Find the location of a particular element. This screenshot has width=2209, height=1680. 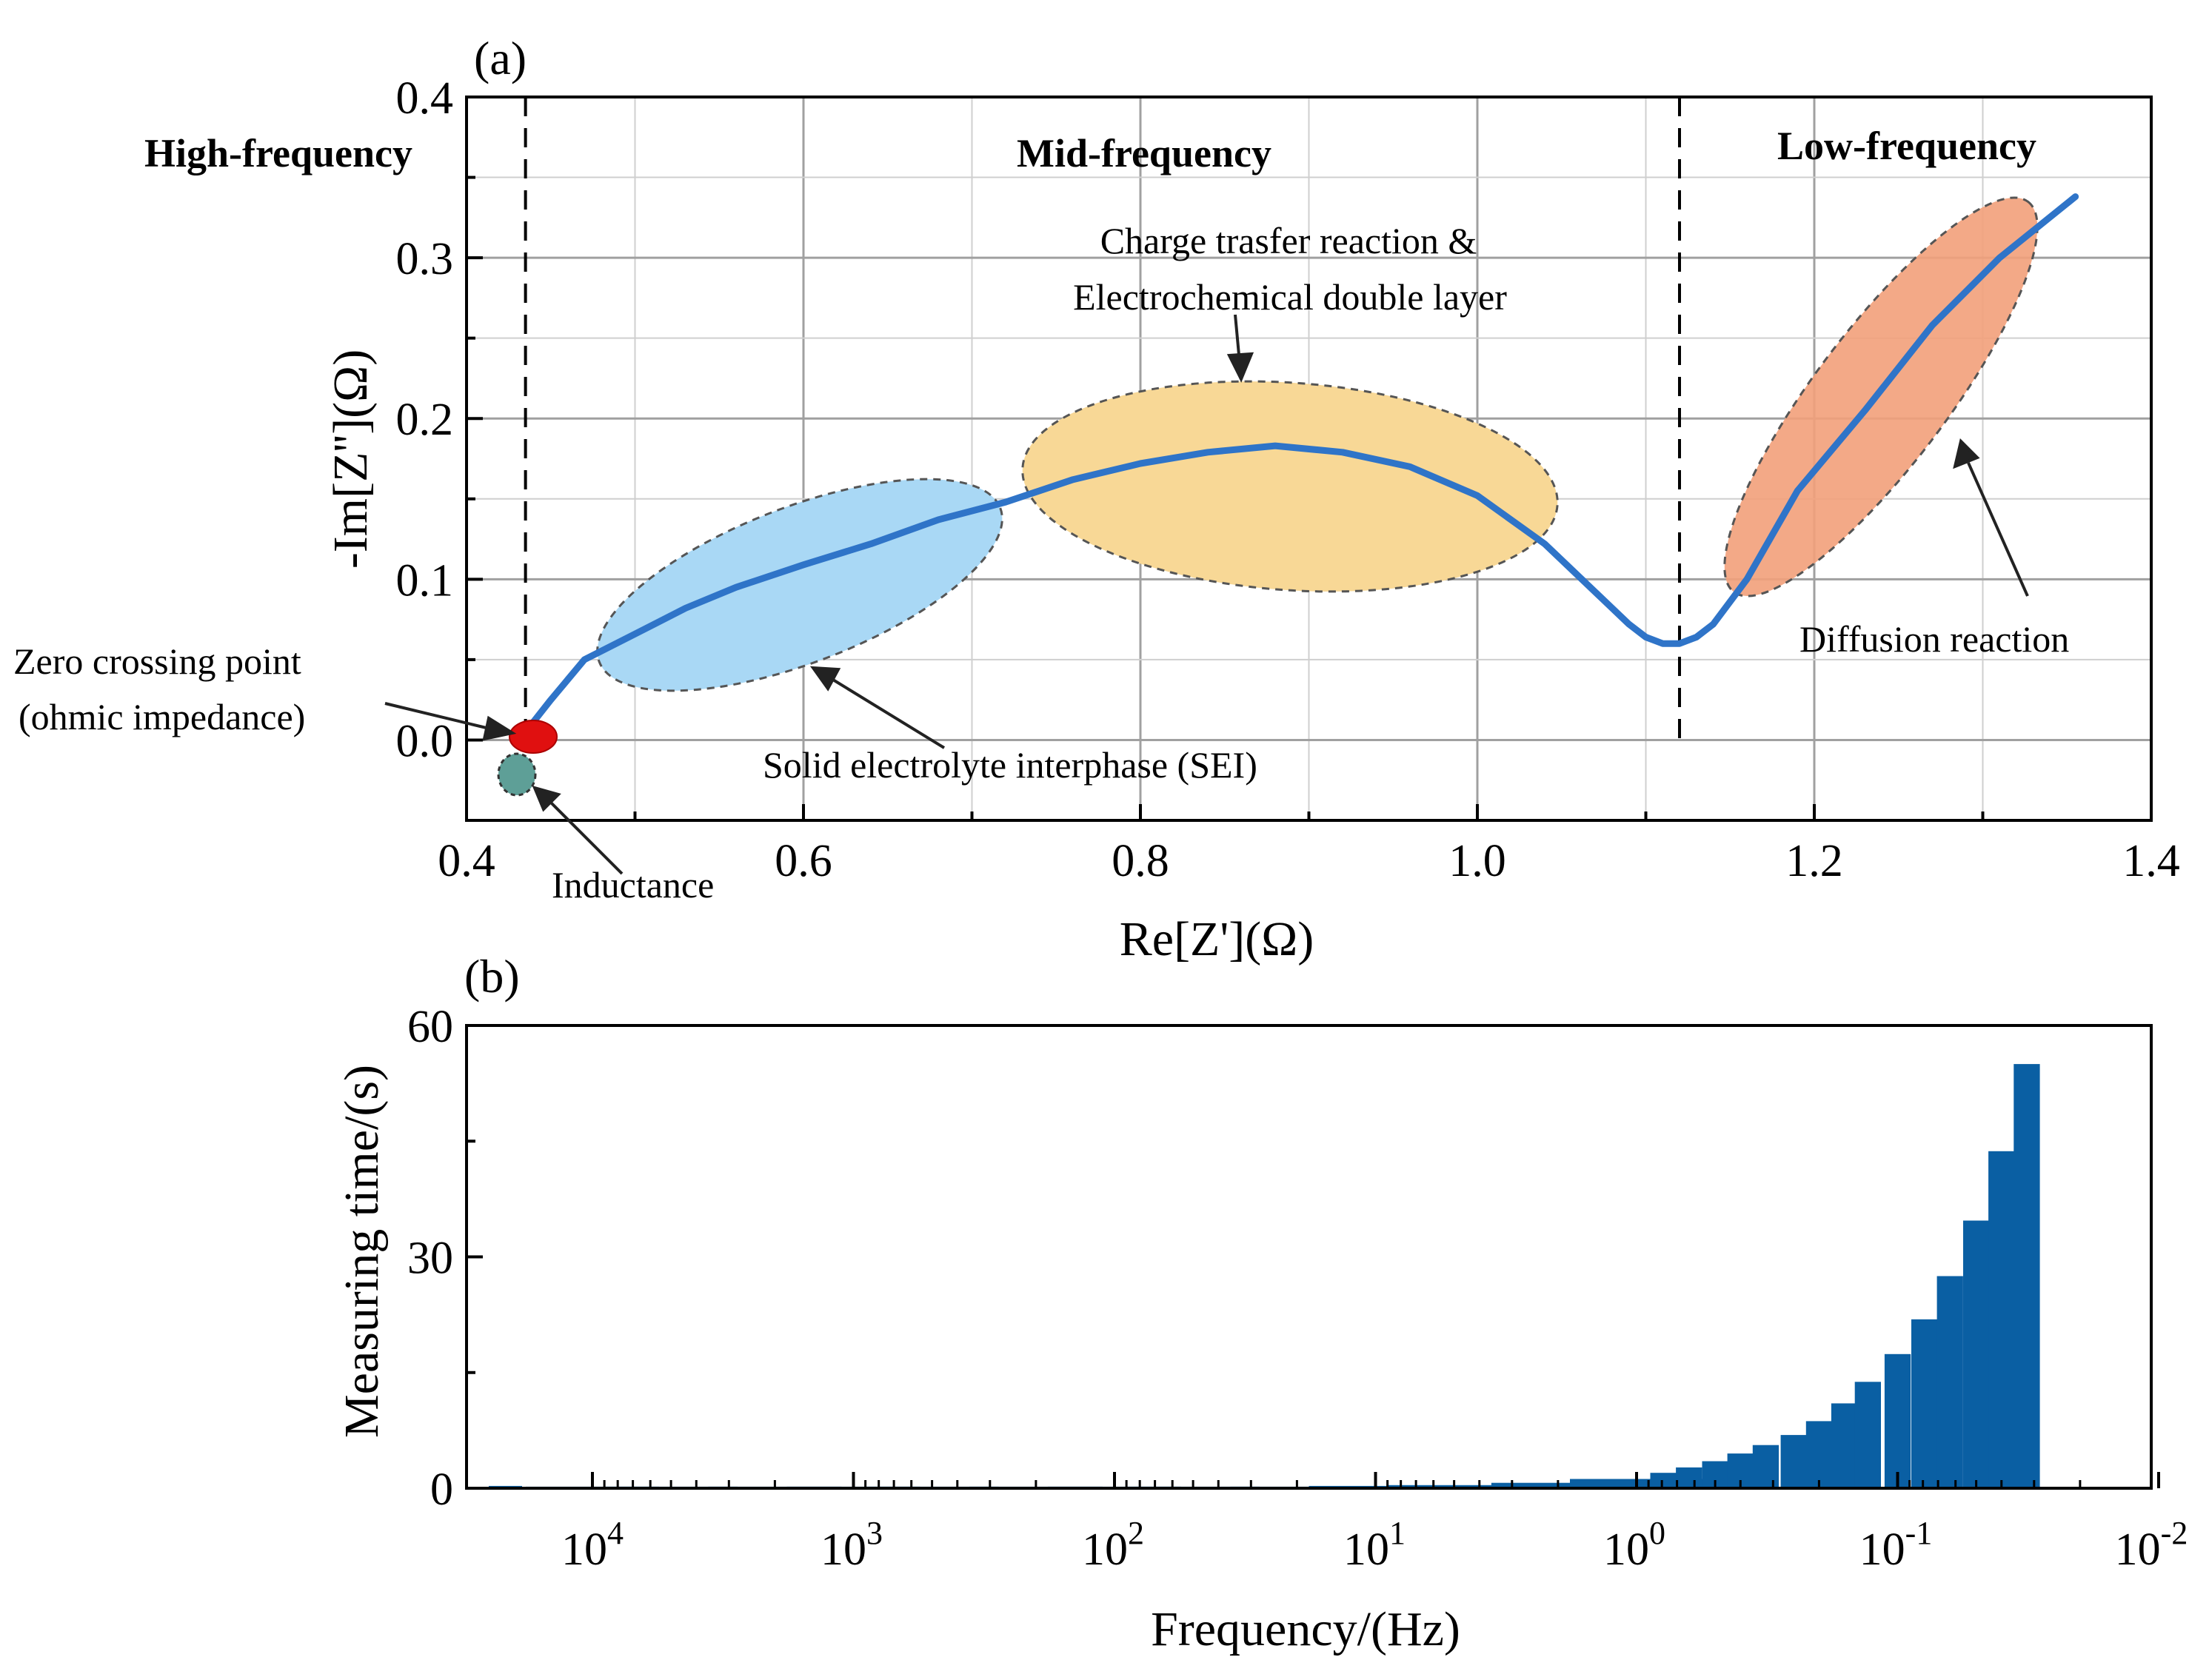

x-tick-label: 0.6 is located at coordinates (804, 861).